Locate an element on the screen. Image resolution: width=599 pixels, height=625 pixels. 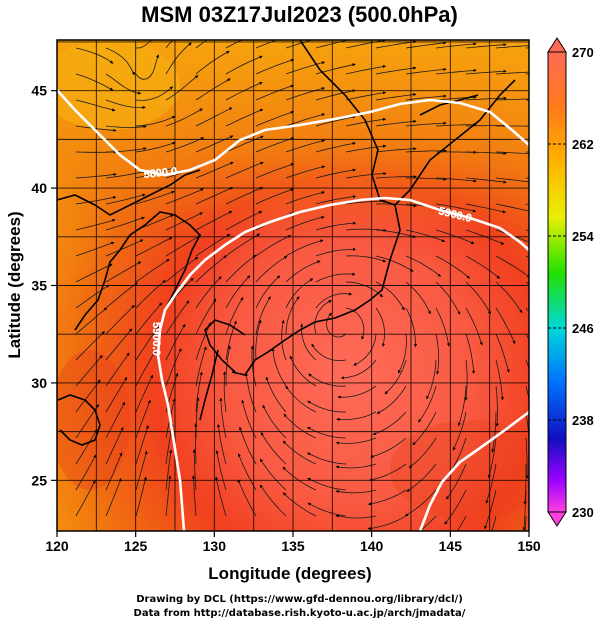
colorbar: 270 262 254 246 238 230 is located at coordinates (570, 282).